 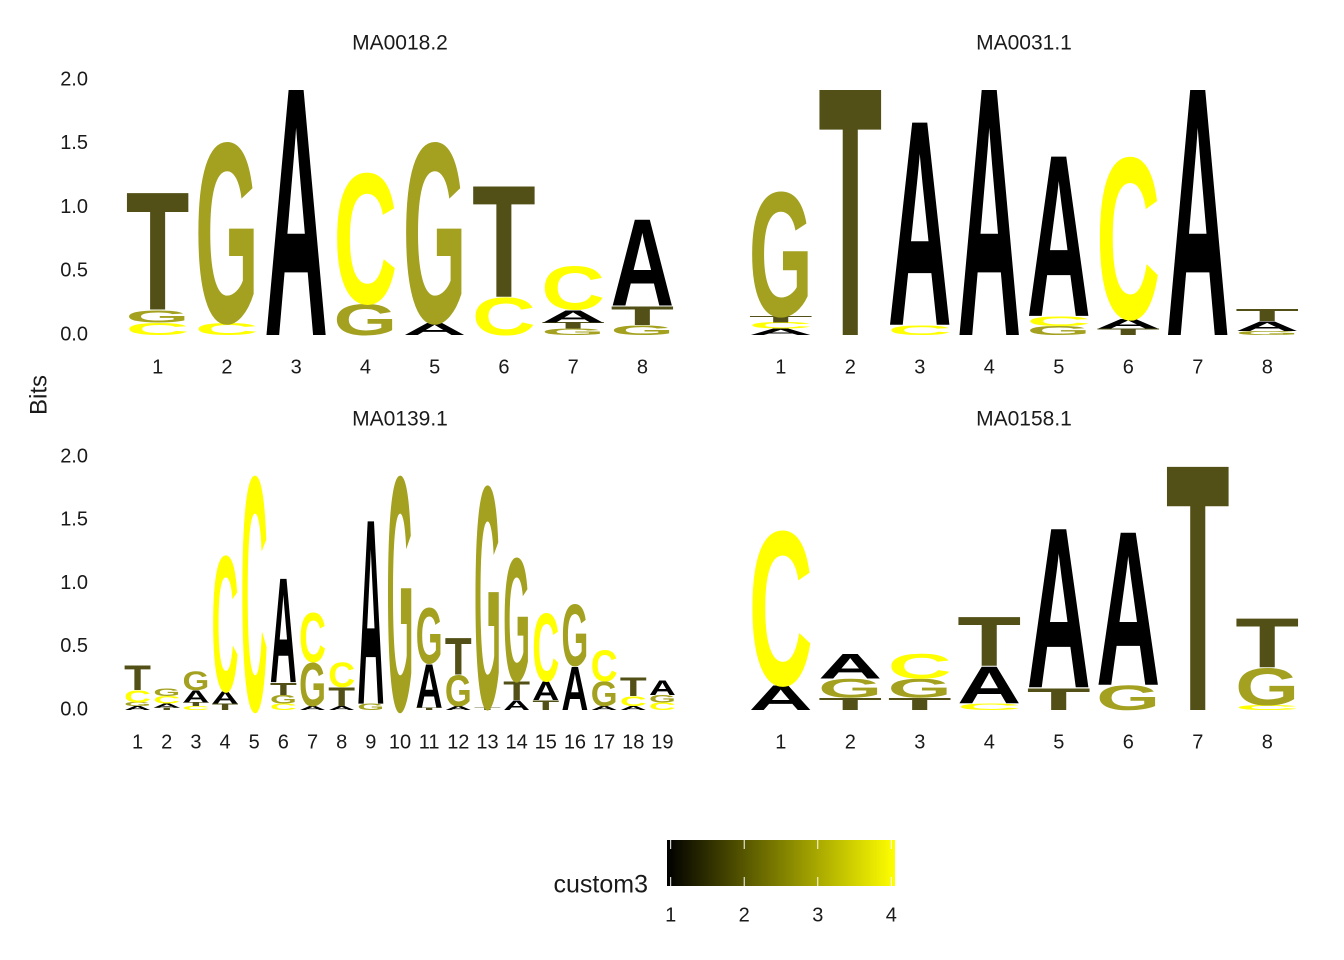 I want to click on x-tick-label: 10, so click(x=400, y=742).